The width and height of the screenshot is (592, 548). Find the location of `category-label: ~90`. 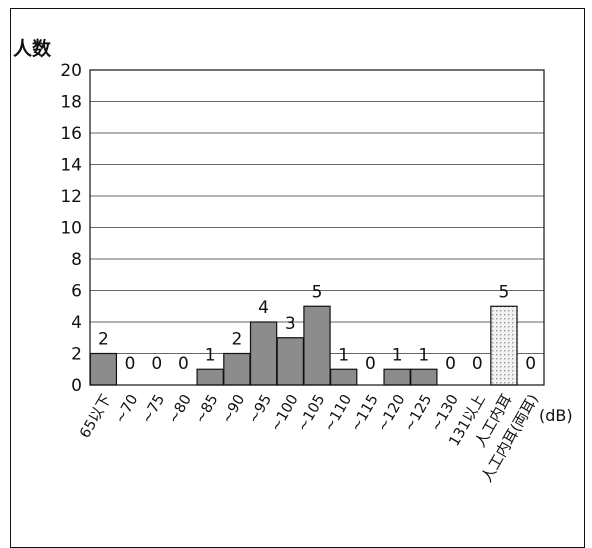

category-label: ~90 is located at coordinates (233, 409).